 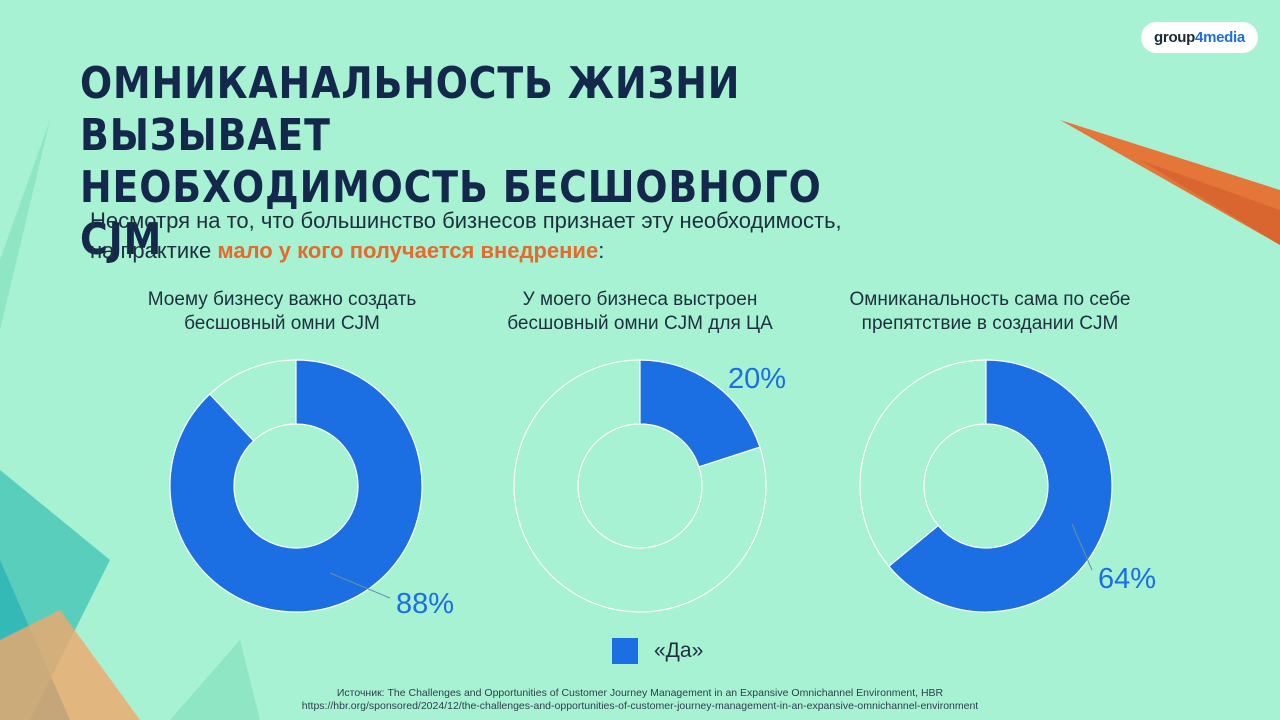 What do you see at coordinates (923, 463) in the screenshot?
I see `donut-3-slice-rest` at bounding box center [923, 463].